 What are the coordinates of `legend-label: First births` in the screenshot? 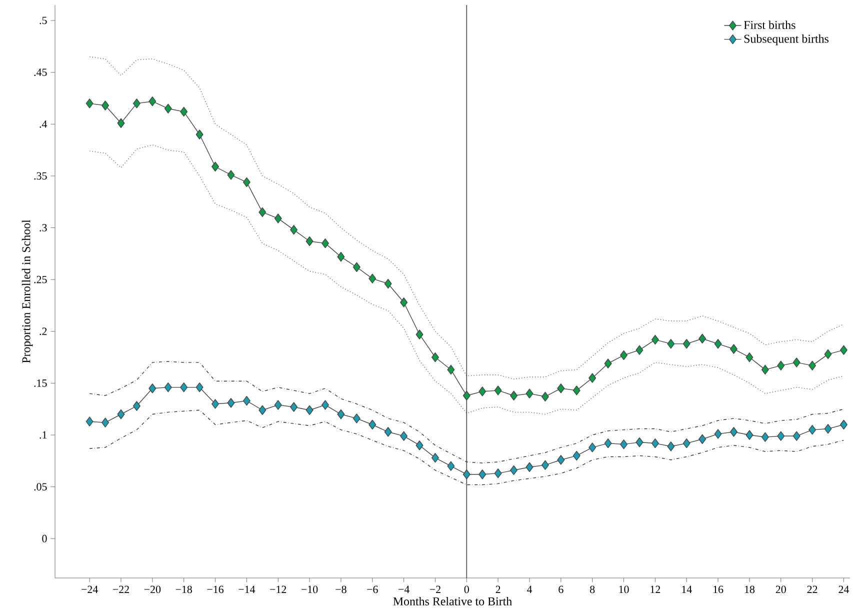 It's located at (770, 25).